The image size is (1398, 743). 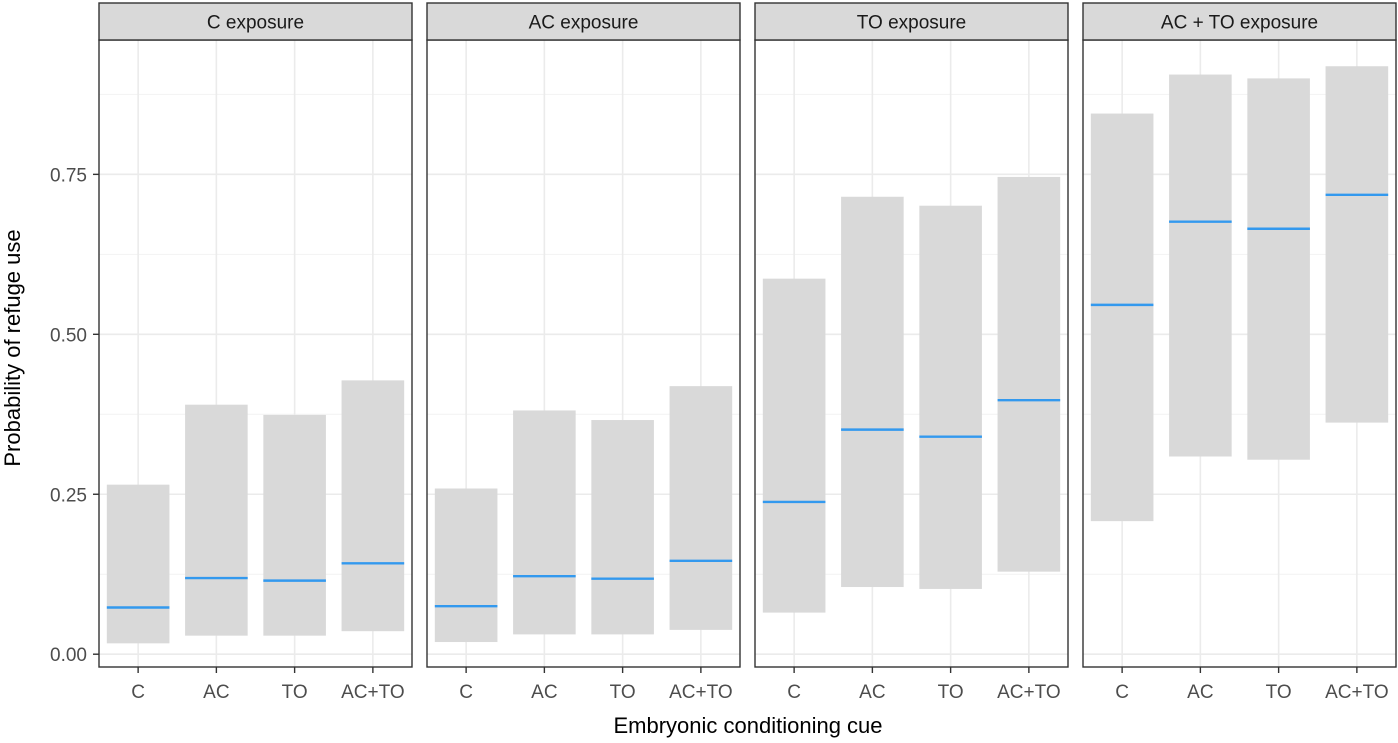 I want to click on facet-strip-label: C exposure, so click(x=255, y=23).